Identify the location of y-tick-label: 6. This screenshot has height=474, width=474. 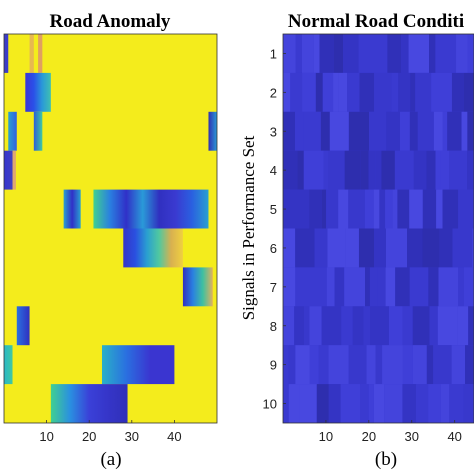
(273, 248).